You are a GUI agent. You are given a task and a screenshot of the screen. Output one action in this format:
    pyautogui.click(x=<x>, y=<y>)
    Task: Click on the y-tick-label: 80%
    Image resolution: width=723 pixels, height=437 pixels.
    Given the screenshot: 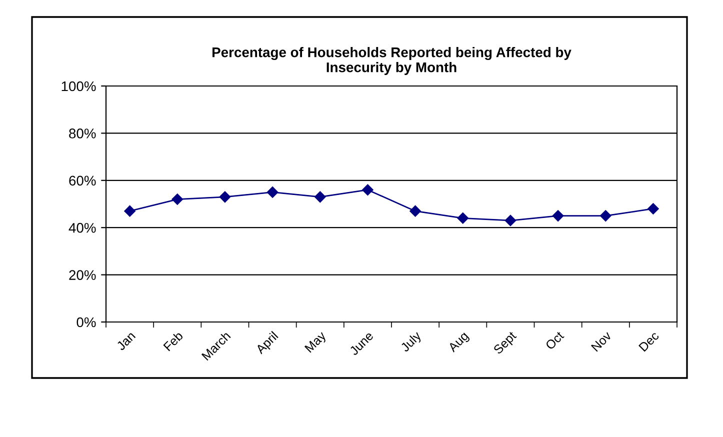 What is the action you would take?
    pyautogui.click(x=82, y=133)
    